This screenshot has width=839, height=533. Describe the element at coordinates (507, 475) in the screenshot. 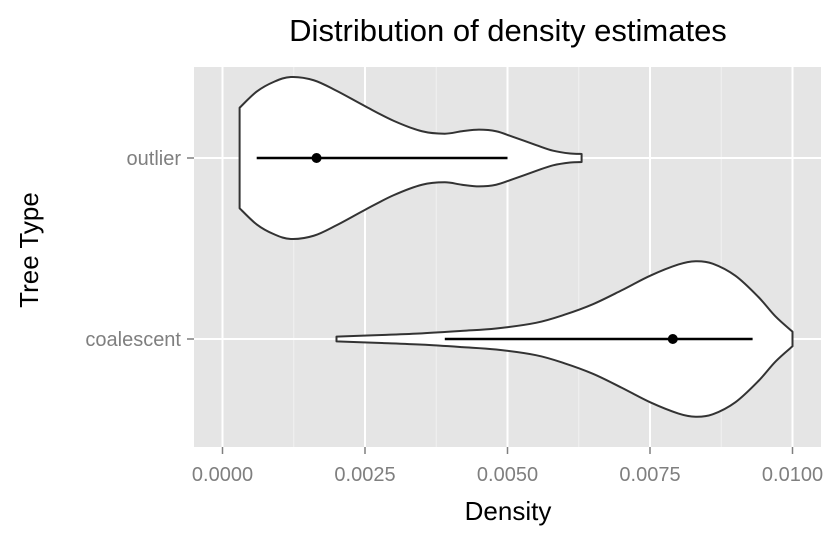

I see `x-tick-label: 0.0050` at that location.